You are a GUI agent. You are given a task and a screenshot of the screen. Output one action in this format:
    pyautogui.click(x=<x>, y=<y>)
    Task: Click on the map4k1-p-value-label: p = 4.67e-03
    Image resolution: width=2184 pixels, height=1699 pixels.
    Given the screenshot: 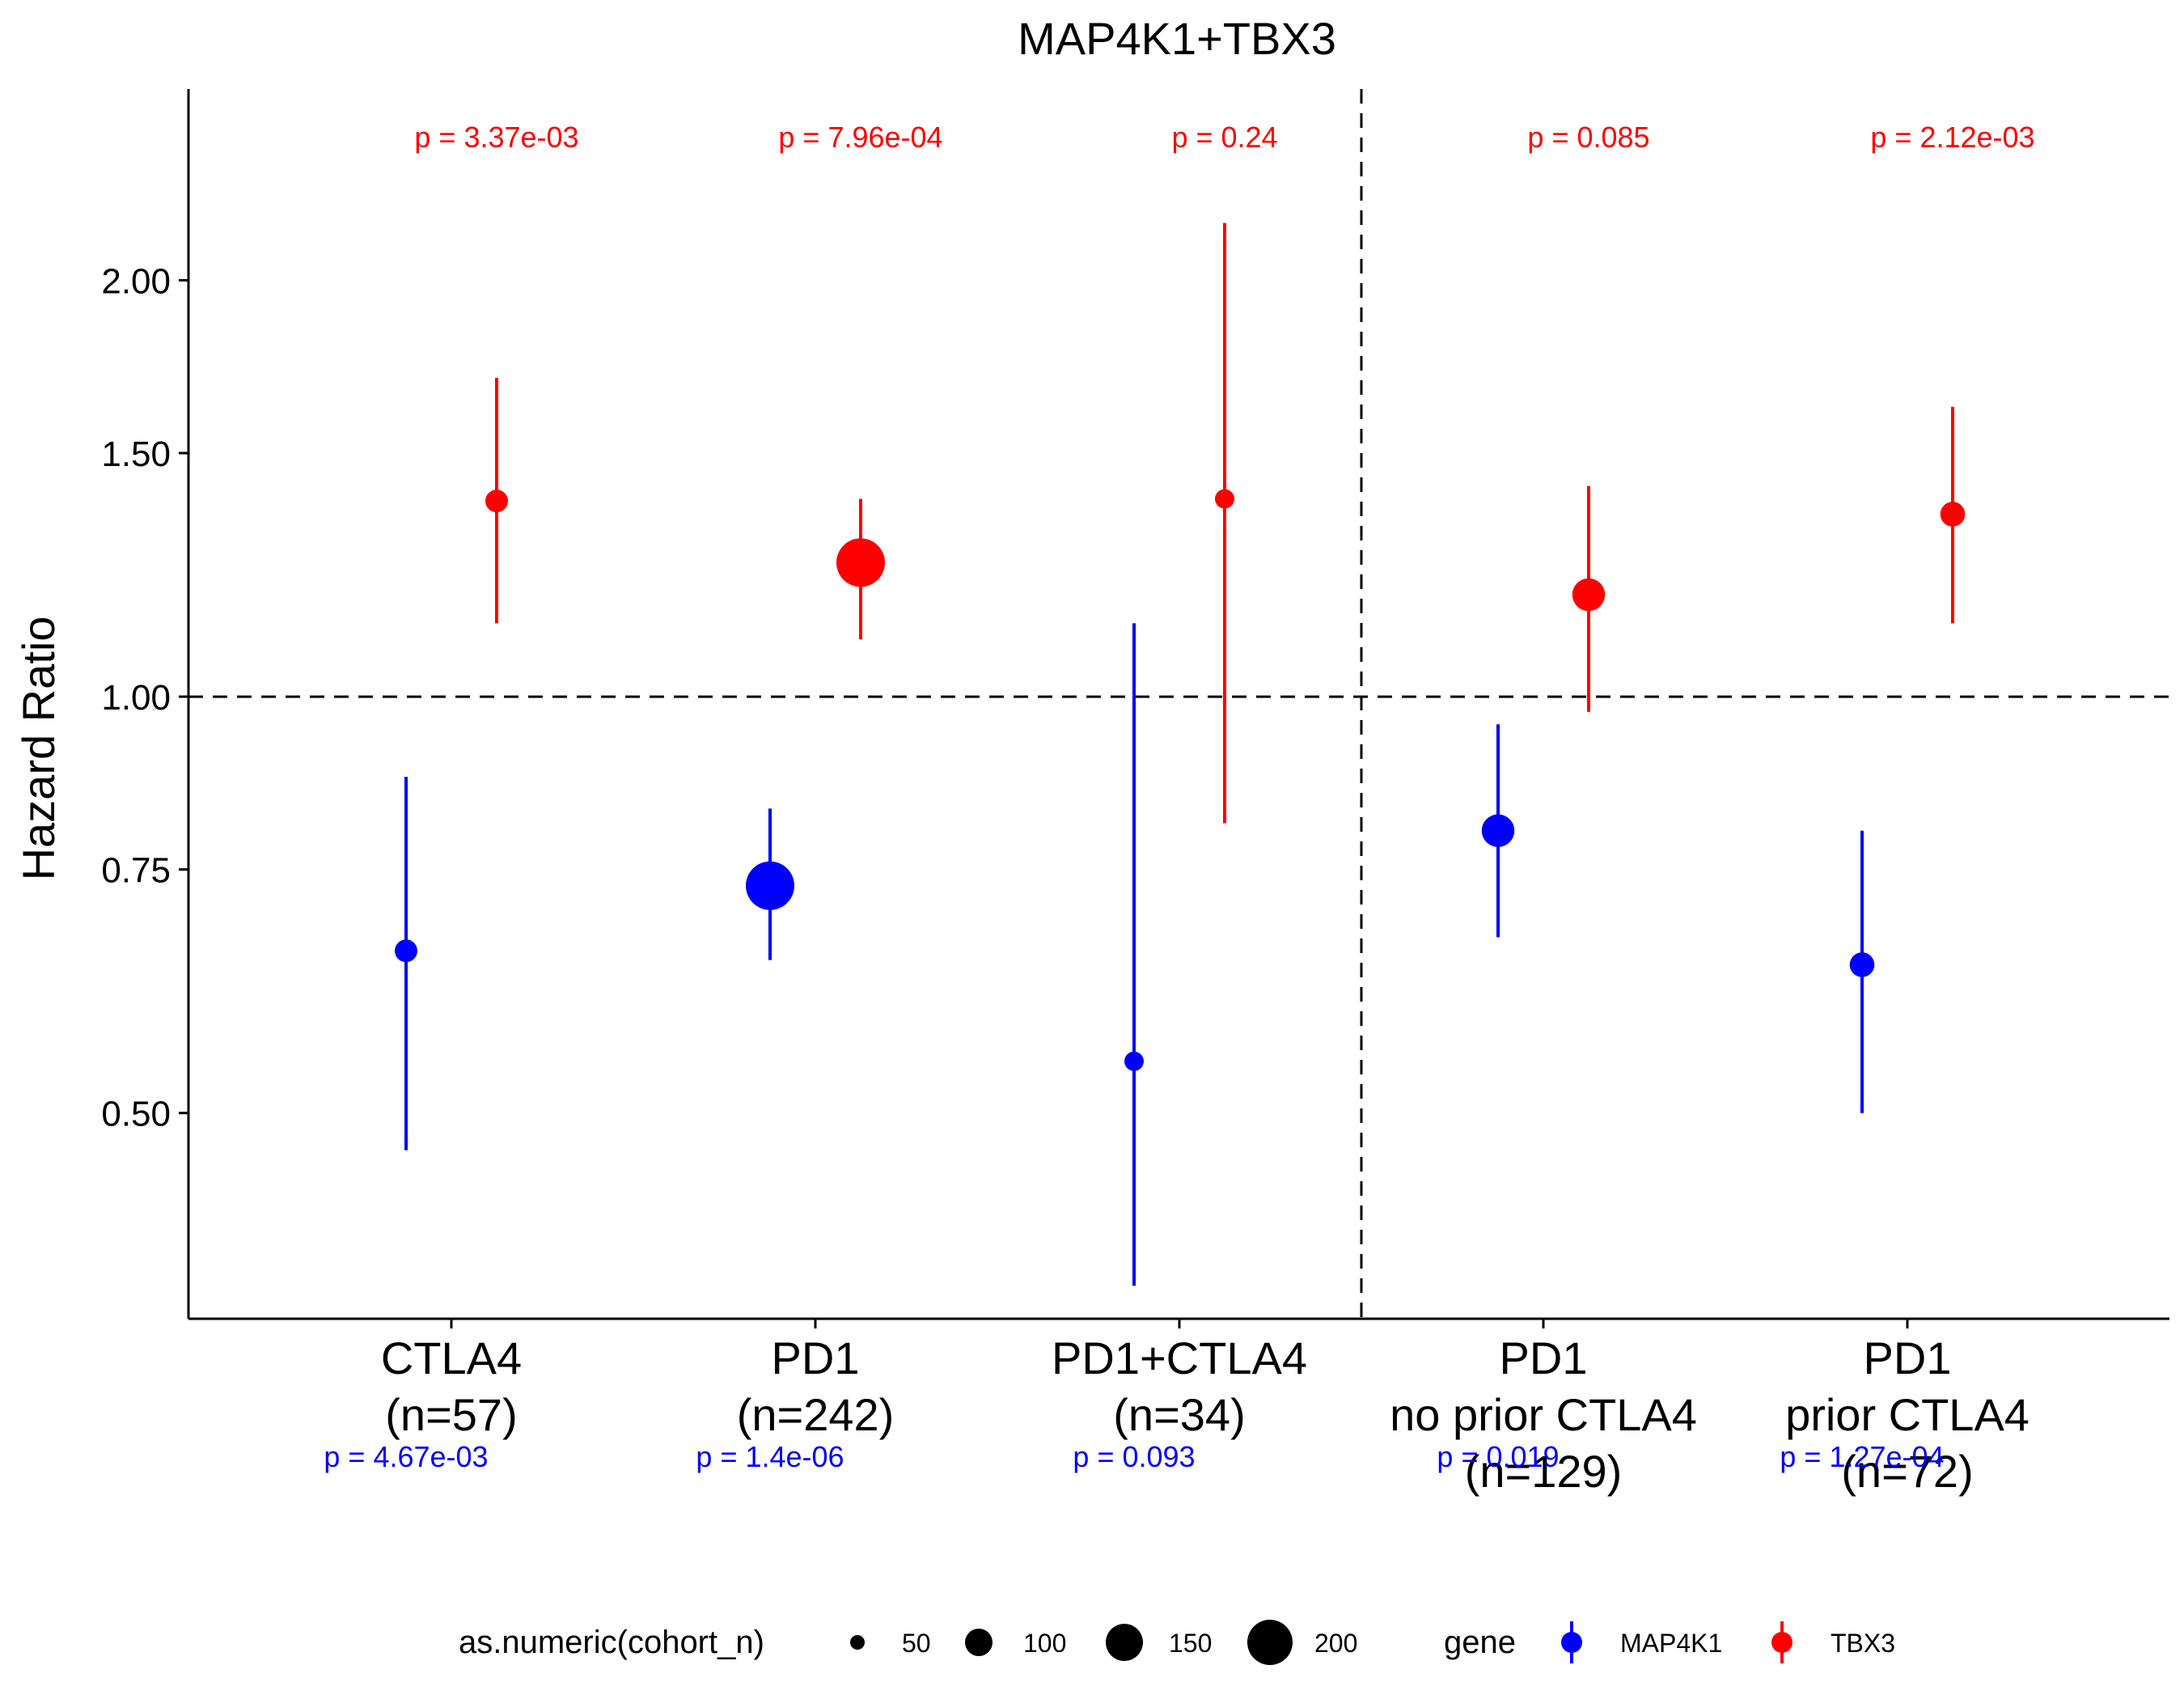 What is the action you would take?
    pyautogui.click(x=406, y=1456)
    